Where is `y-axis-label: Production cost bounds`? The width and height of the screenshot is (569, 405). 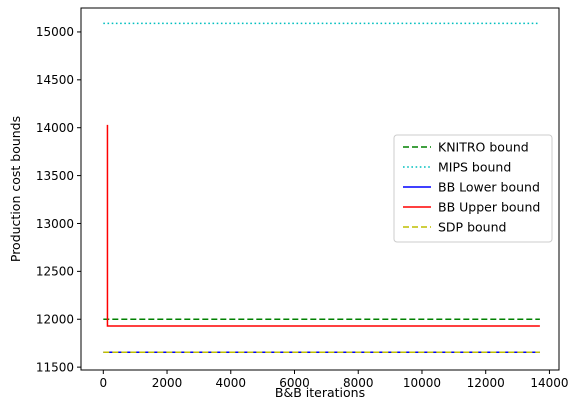 y-axis-label: Production cost bounds is located at coordinates (15, 189).